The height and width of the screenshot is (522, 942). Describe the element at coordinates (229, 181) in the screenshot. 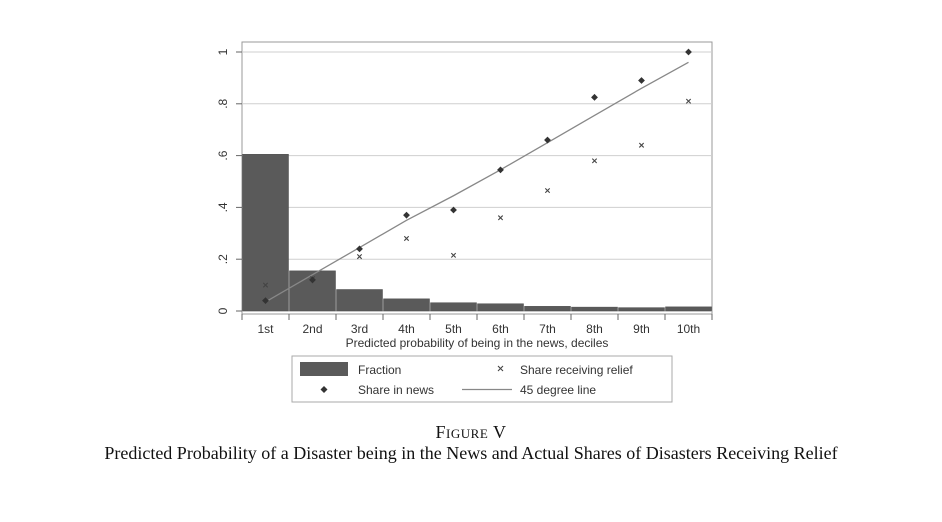

I see `y-axis: 0 .2 .4 .6 .8 1` at that location.